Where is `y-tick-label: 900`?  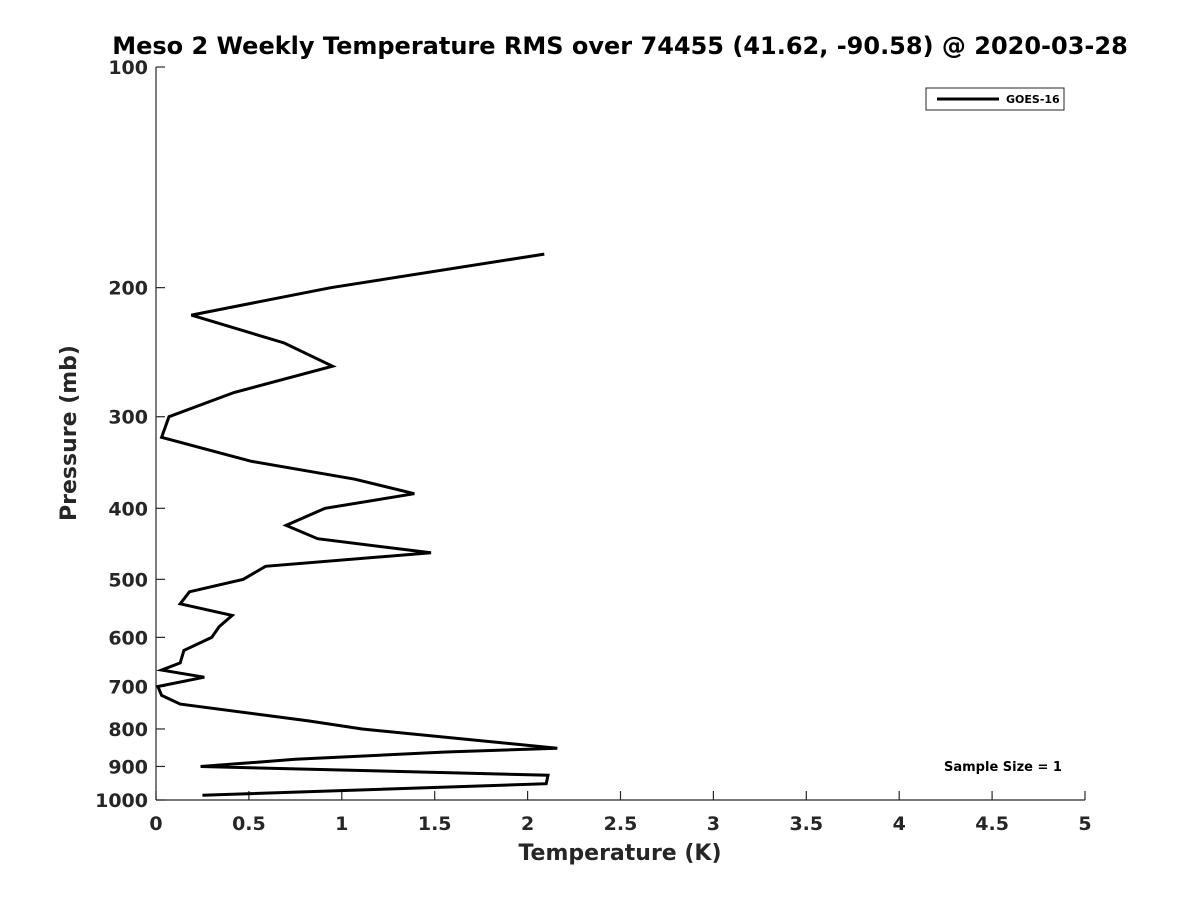
y-tick-label: 900 is located at coordinates (128, 767).